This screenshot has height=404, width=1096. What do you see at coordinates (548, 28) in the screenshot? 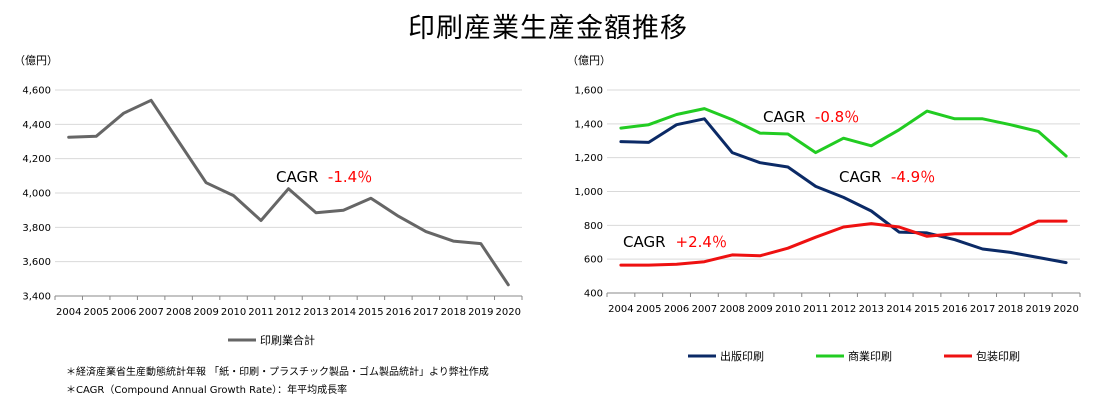
I see `page-title: 印刷産業生産金額推移` at bounding box center [548, 28].